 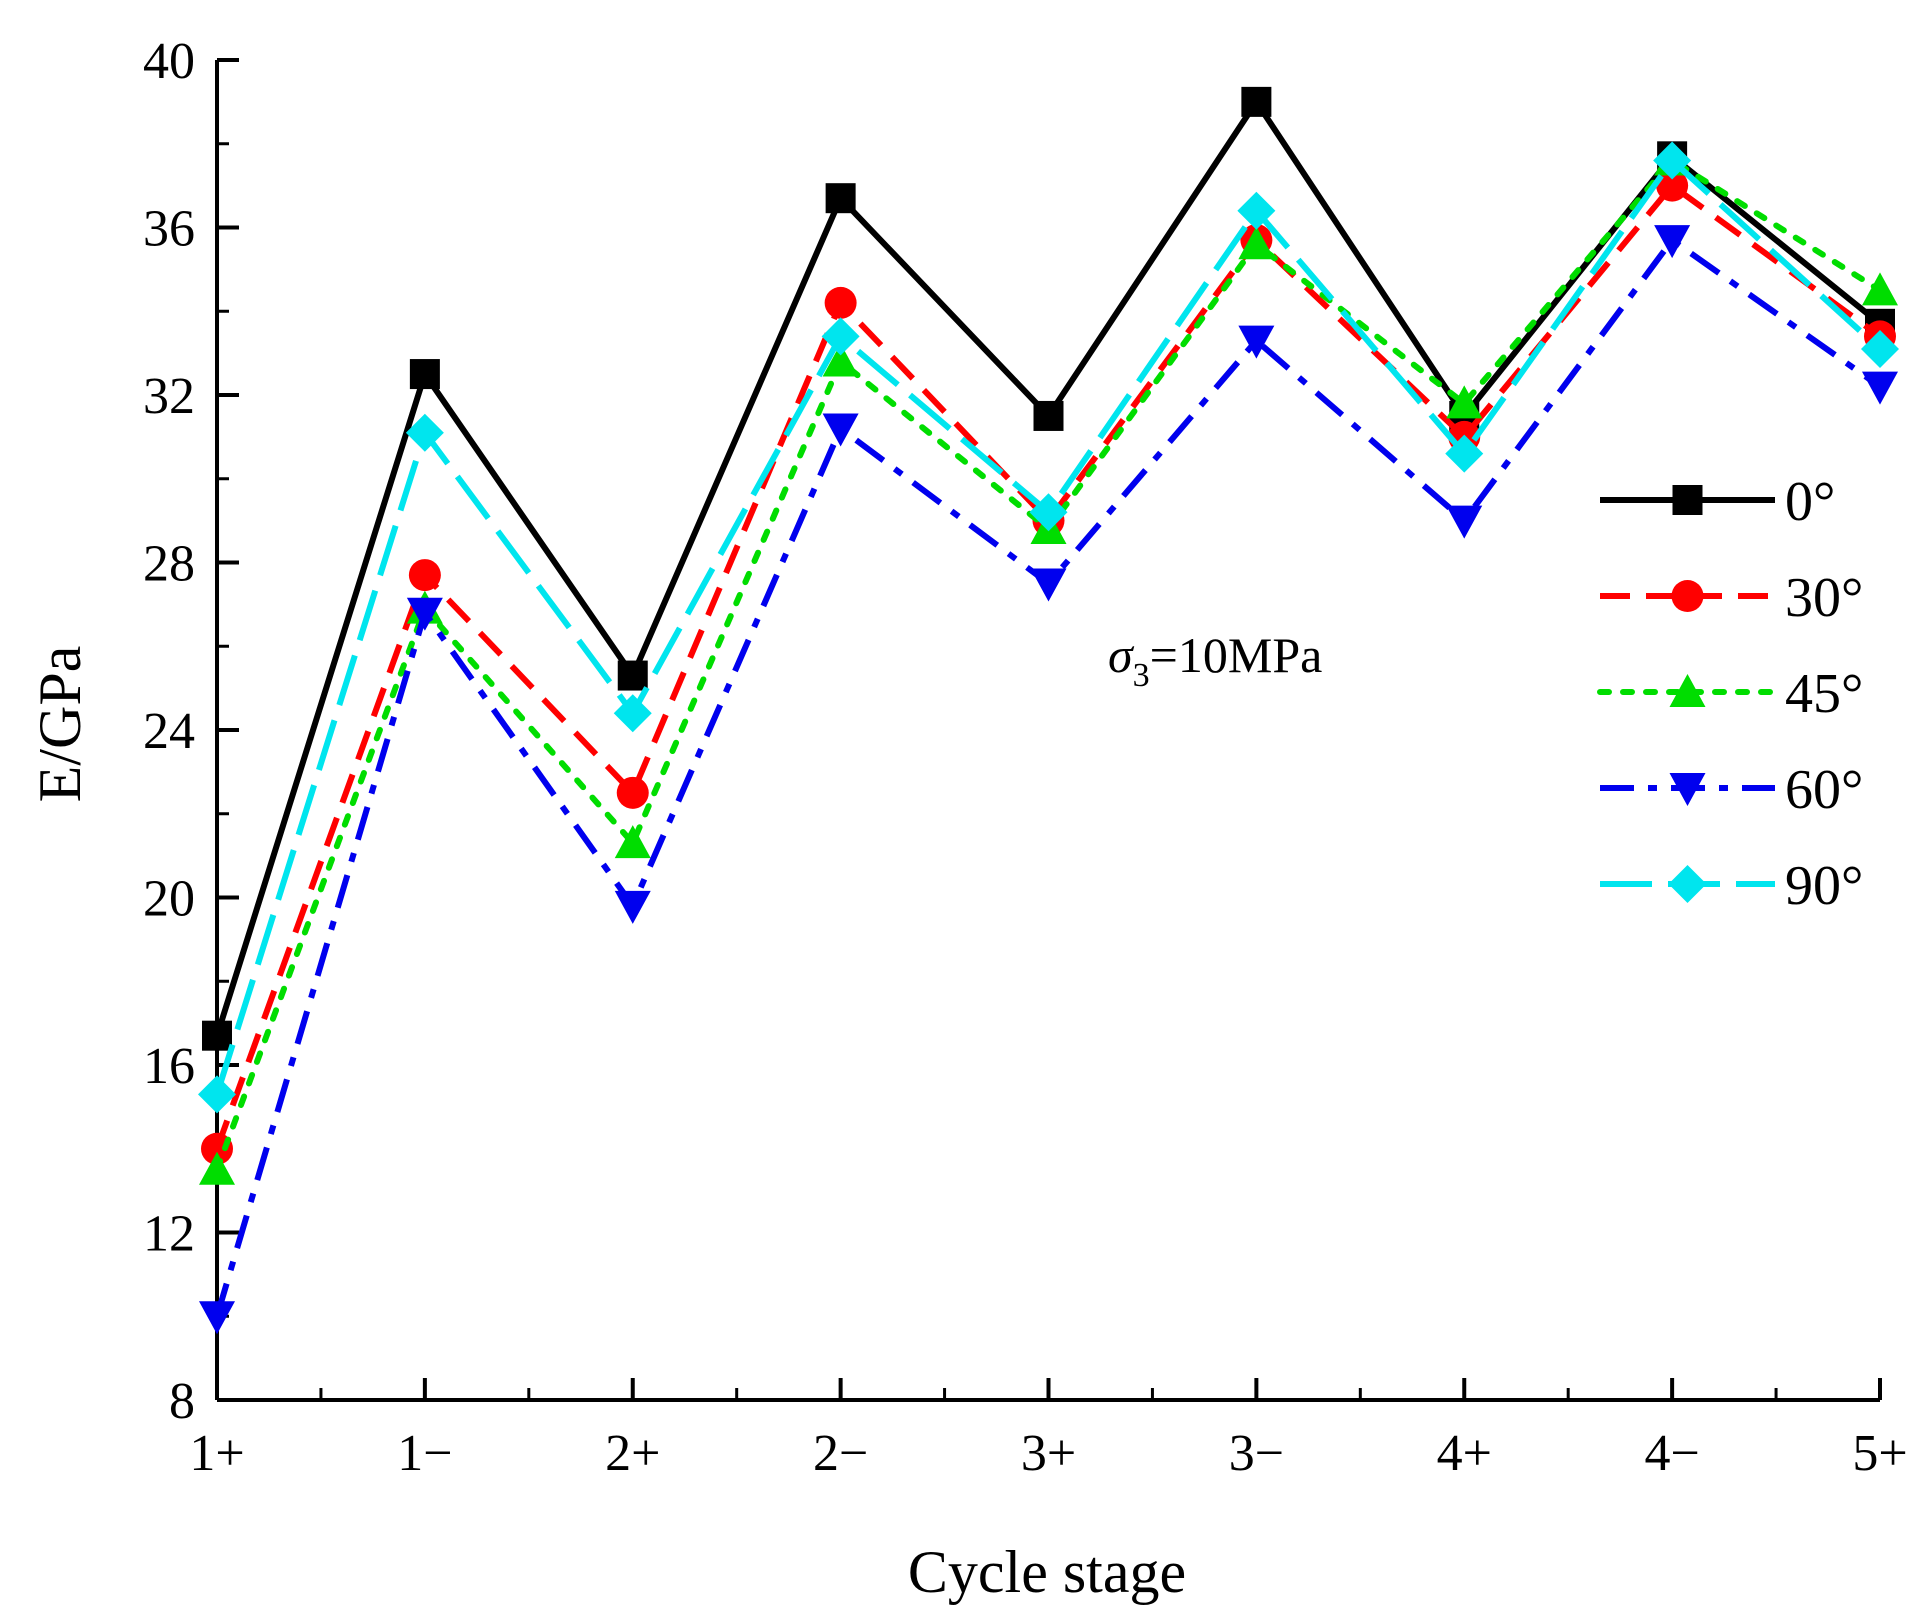 What do you see at coordinates (1256, 1453) in the screenshot?
I see `x-tick-label: 3−` at bounding box center [1256, 1453].